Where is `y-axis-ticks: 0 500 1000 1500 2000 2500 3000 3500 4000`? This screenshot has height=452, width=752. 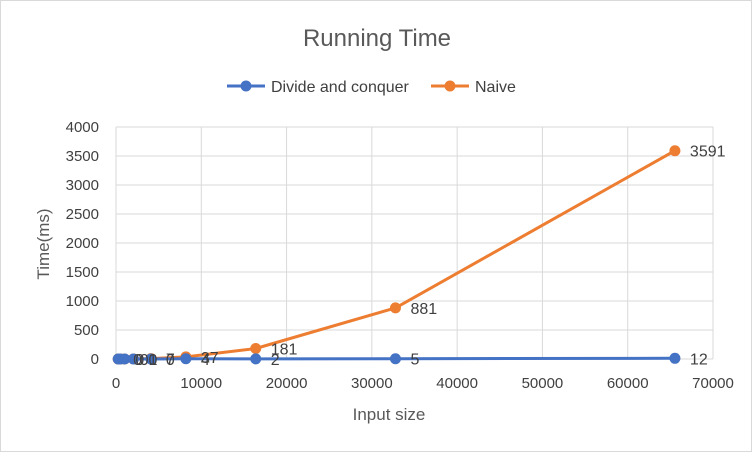 y-axis-ticks: 0 500 1000 1500 2000 2500 3000 3500 4000 is located at coordinates (82, 243).